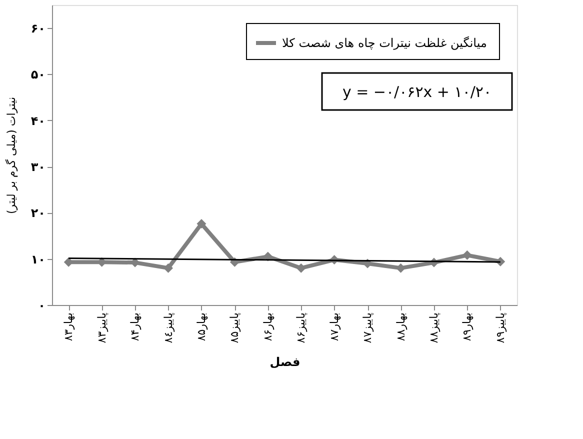 The height and width of the screenshot is (439, 583). I want to click on x-tick-label: پاییز۸٤, so click(168, 328).